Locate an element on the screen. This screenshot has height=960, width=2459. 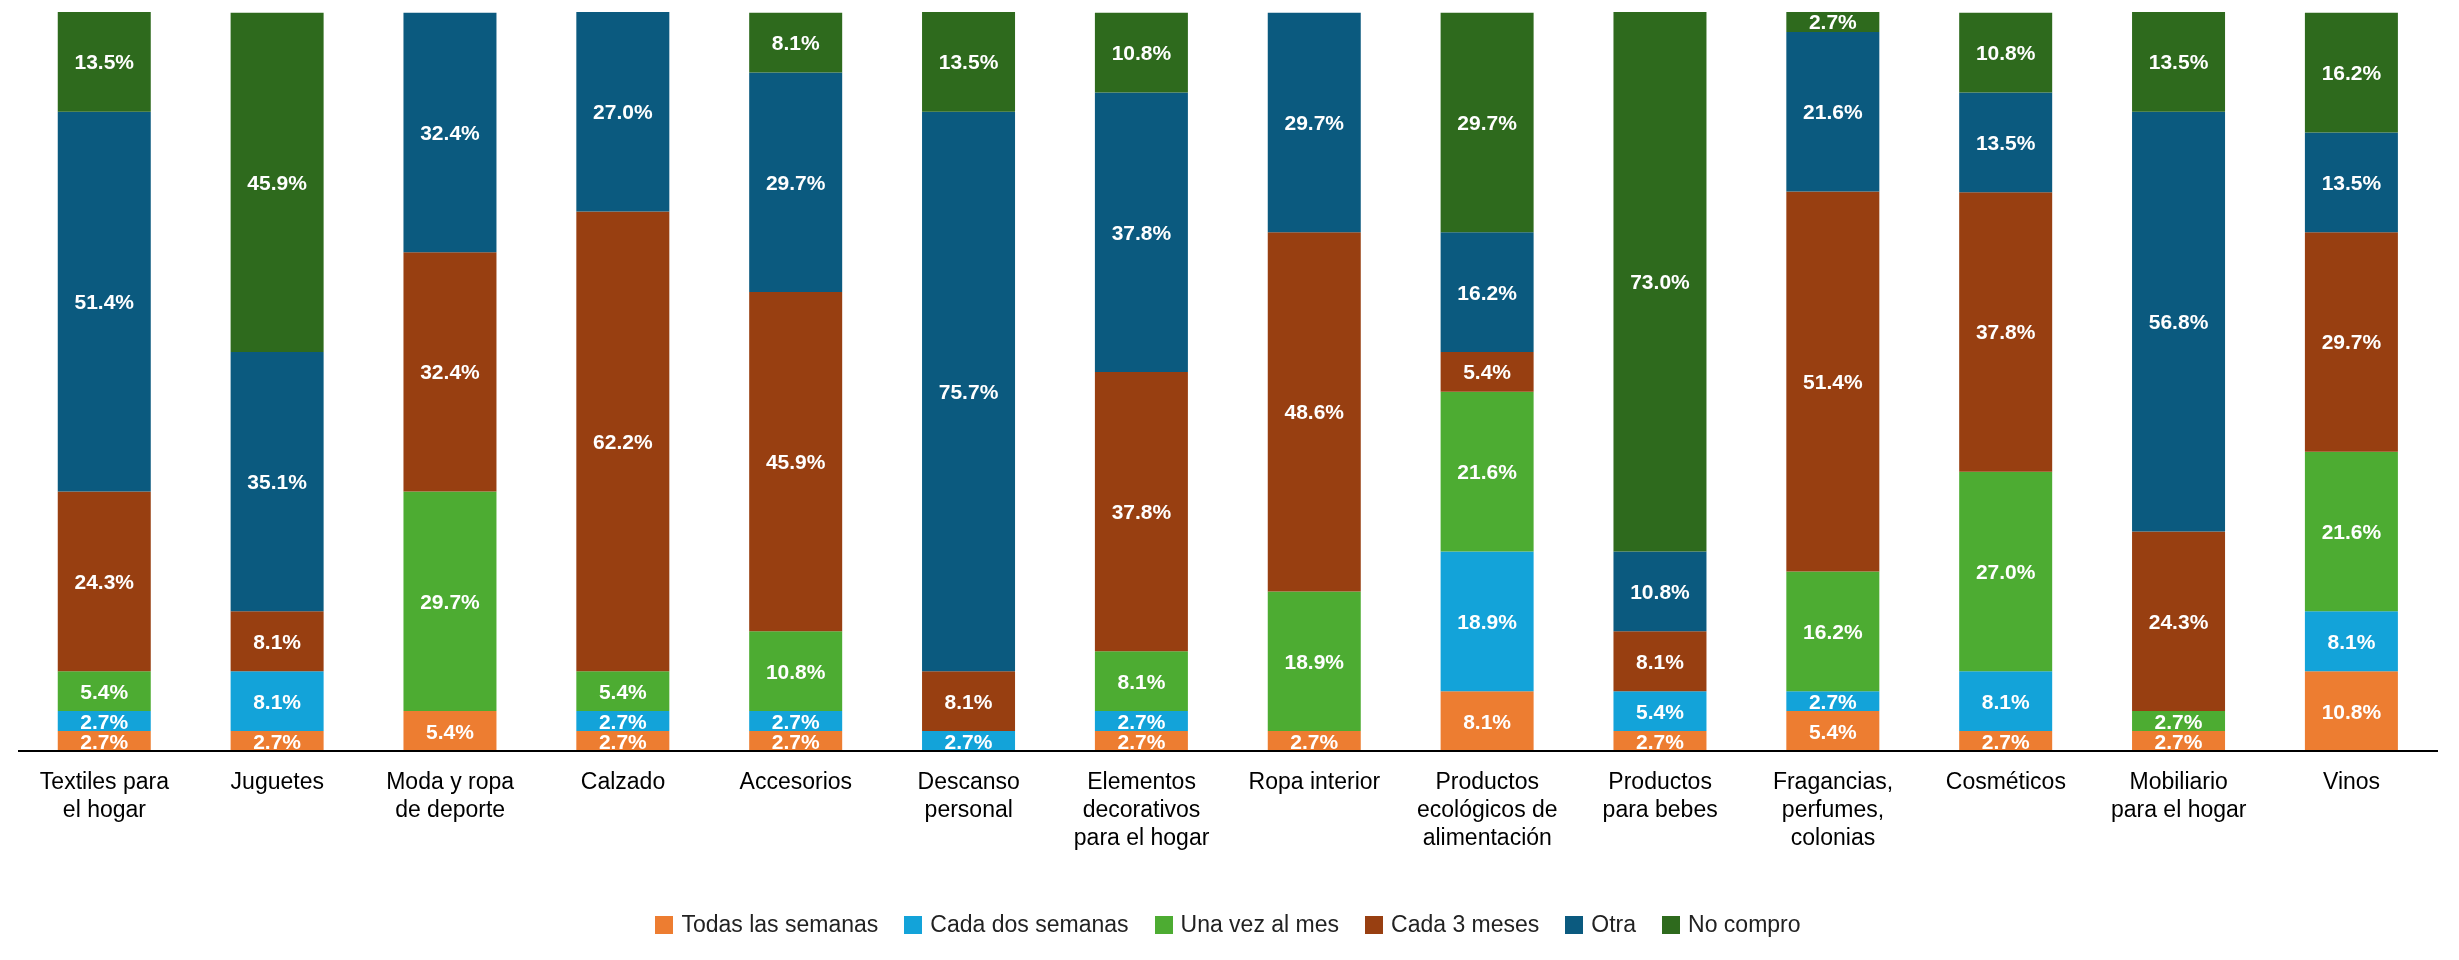
x-tick-label: Fragancias, perfumes, colonias is located at coordinates (1833, 809).